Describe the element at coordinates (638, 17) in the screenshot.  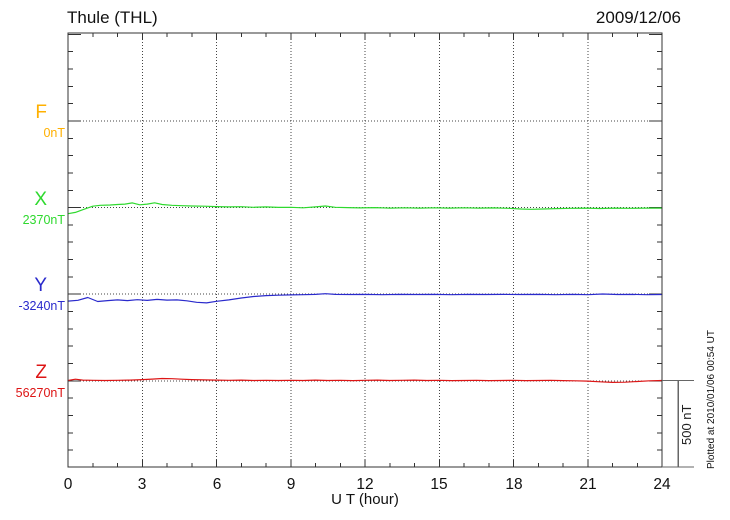
I see `date-label: 2009/12/06` at that location.